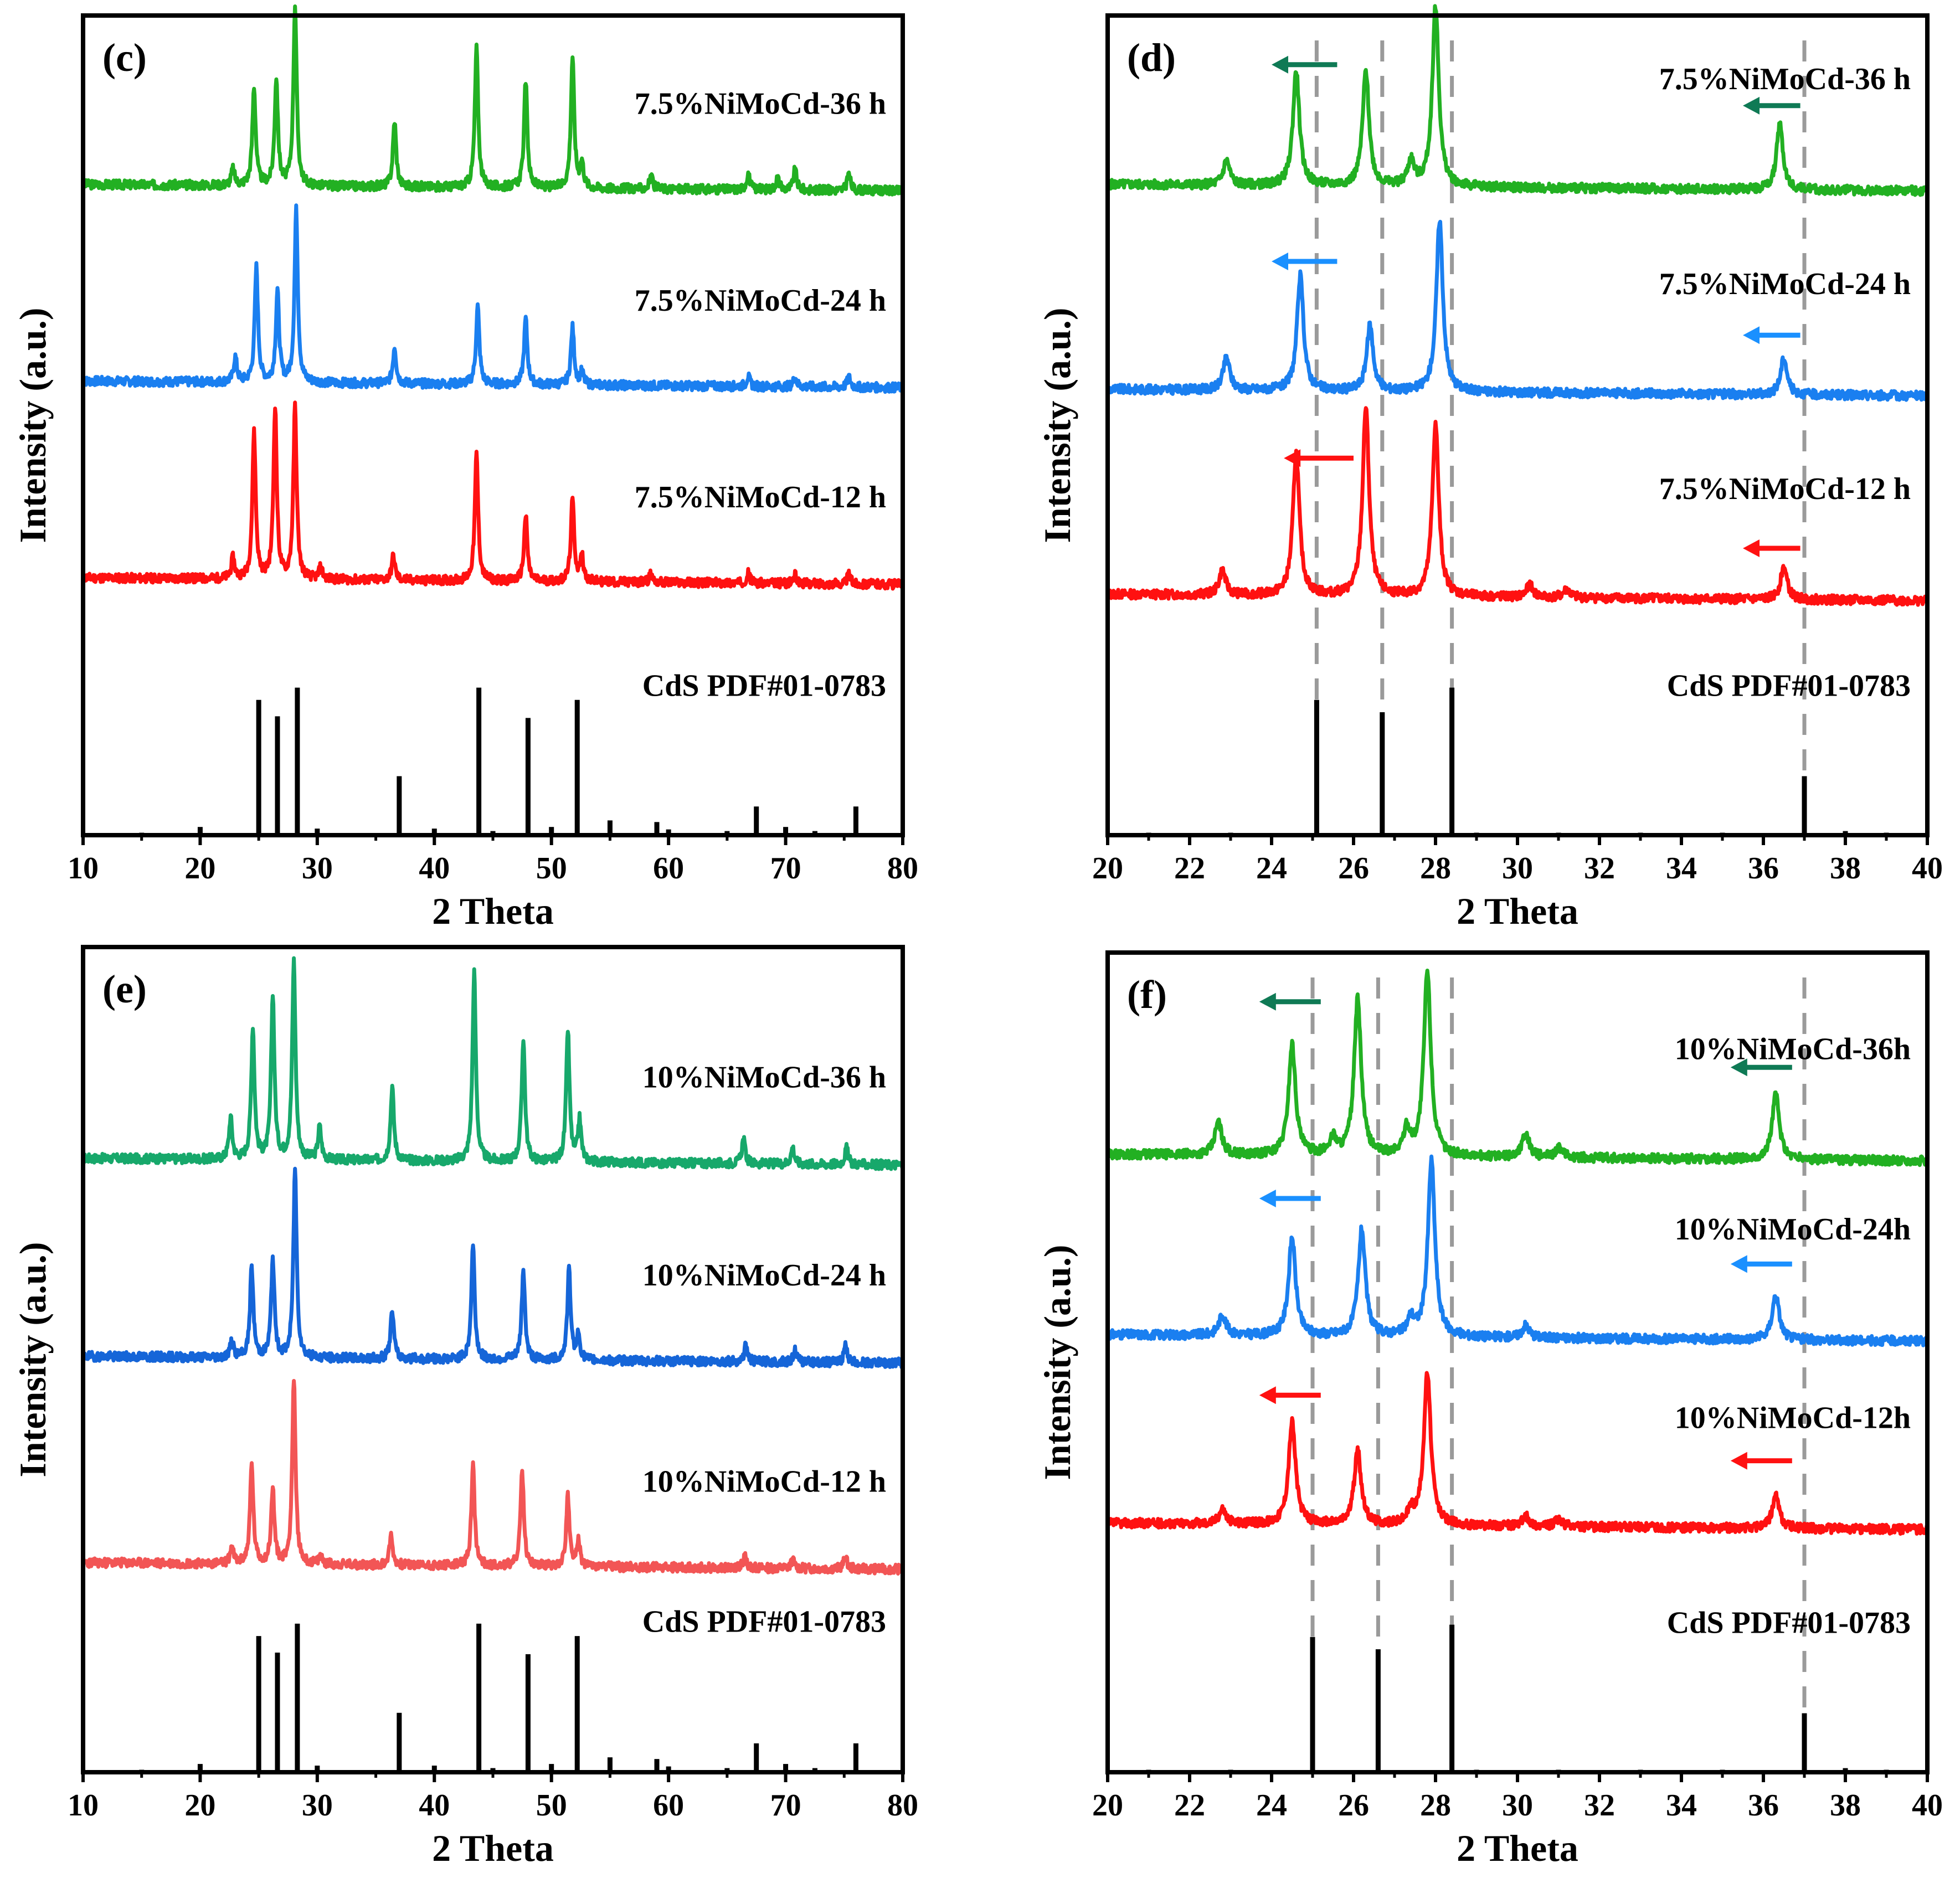 The image size is (1960, 1878). What do you see at coordinates (1793, 1049) in the screenshot?
I see `series-label: 10%NiMoCd-36h` at bounding box center [1793, 1049].